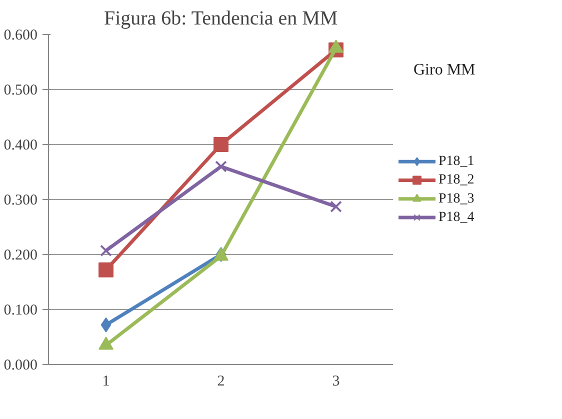 The height and width of the screenshot is (419, 562). I want to click on x-tick-label: 1, so click(106, 382).